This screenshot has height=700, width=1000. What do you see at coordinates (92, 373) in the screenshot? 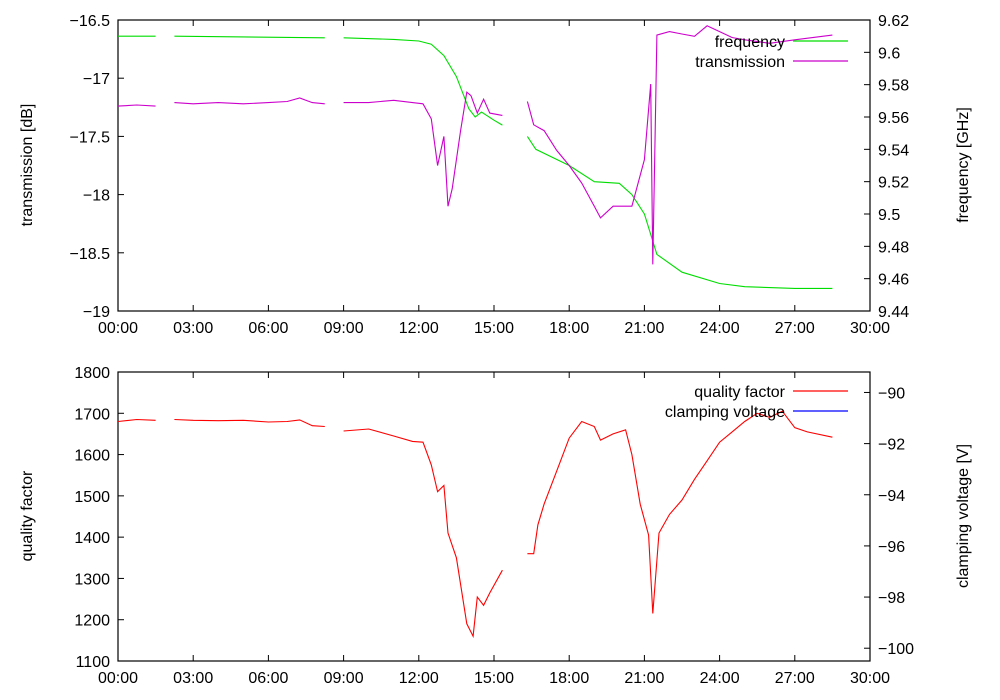
I see `y-tick-label: 1800` at bounding box center [92, 373].